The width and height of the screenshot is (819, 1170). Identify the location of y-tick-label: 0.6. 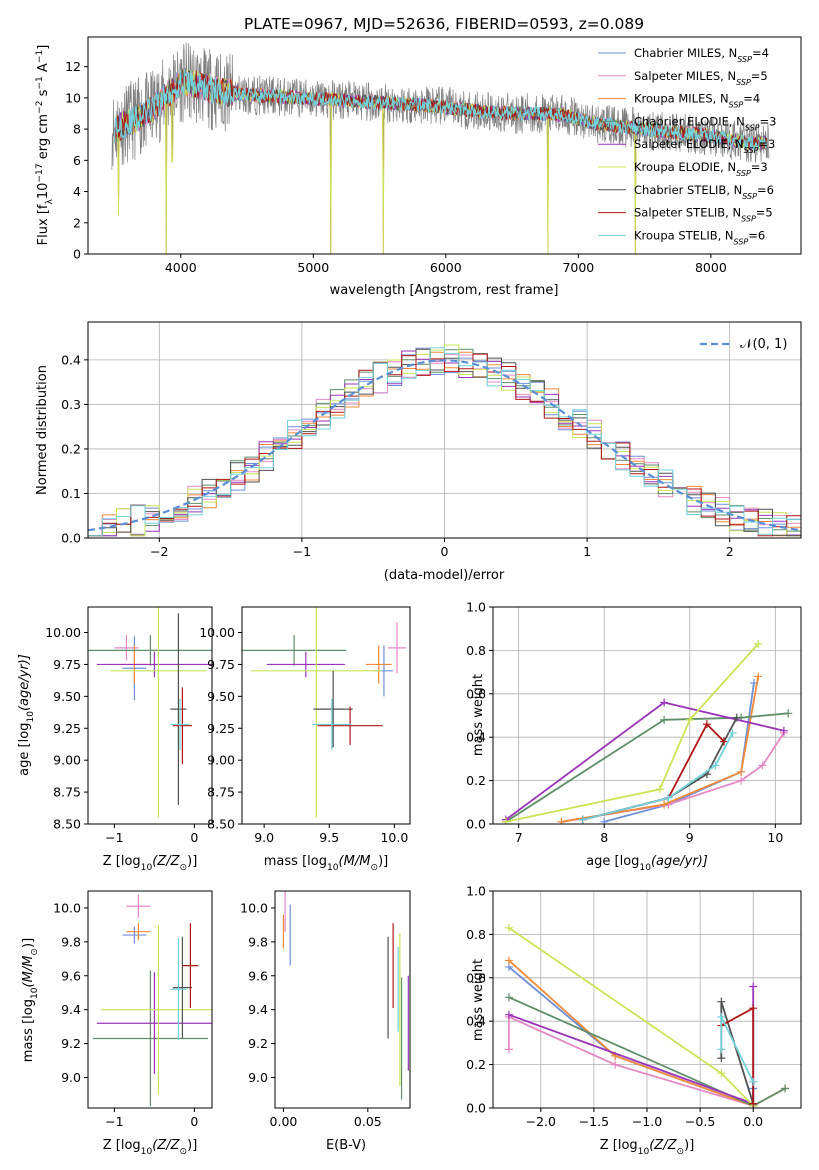
(476, 977).